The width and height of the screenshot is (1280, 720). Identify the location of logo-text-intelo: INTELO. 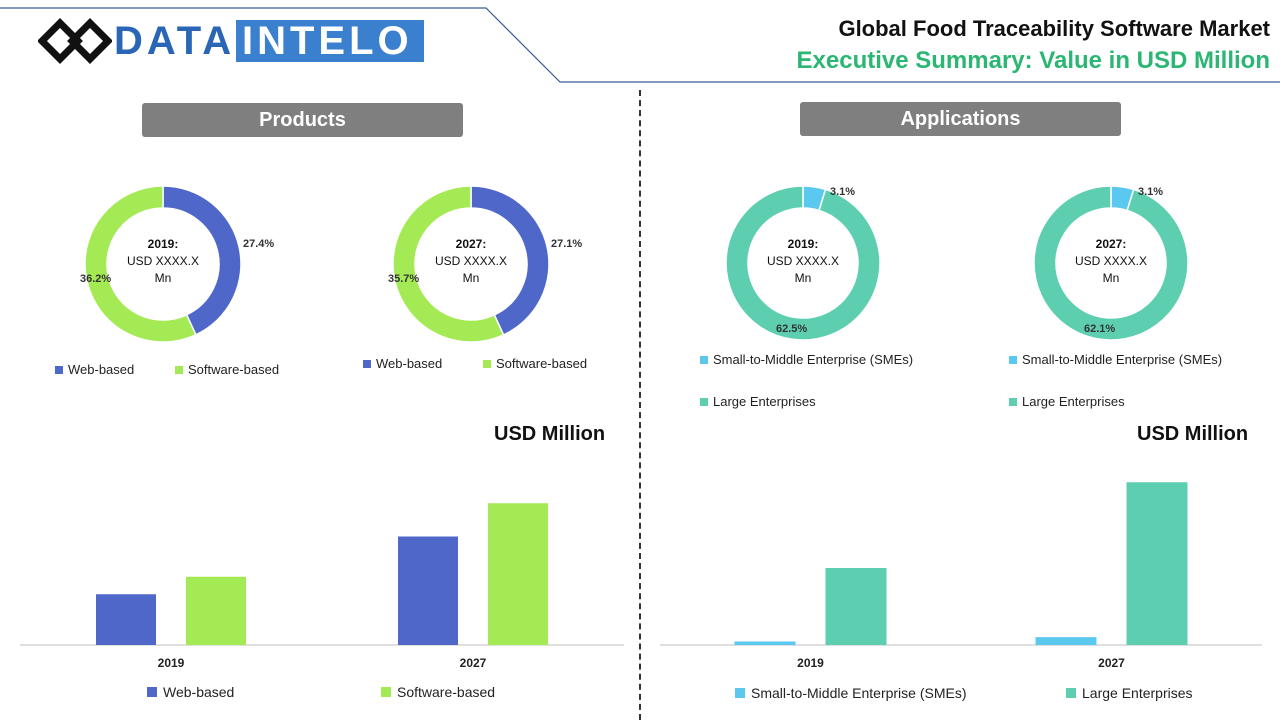
(330, 41).